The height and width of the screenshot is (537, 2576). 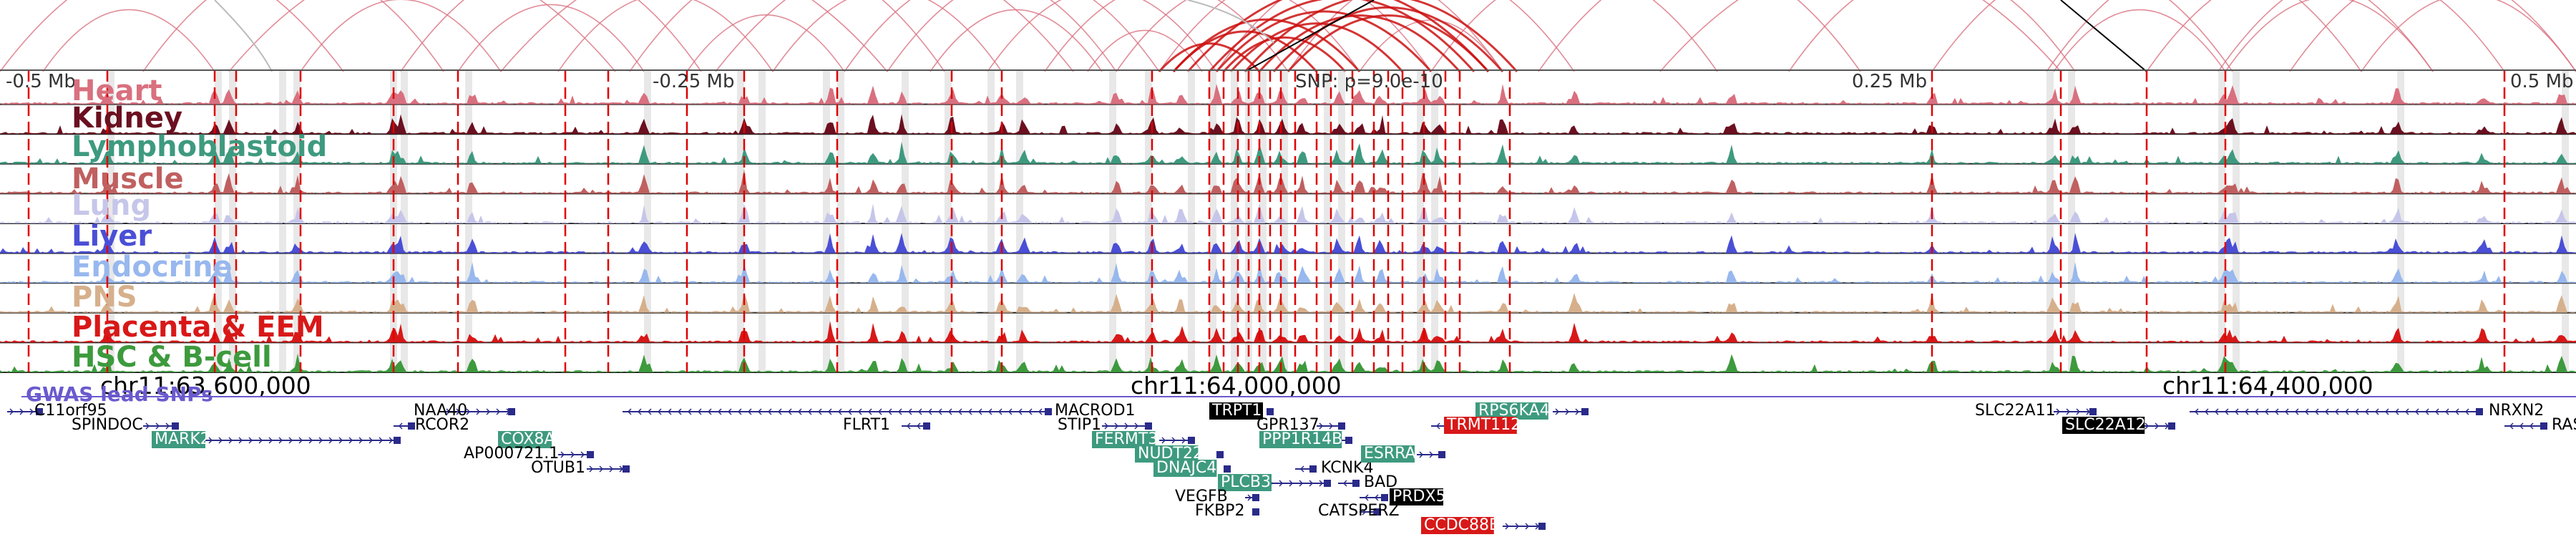 What do you see at coordinates (431, 425) in the screenshot?
I see `gene-rcor2: RCOR2` at bounding box center [431, 425].